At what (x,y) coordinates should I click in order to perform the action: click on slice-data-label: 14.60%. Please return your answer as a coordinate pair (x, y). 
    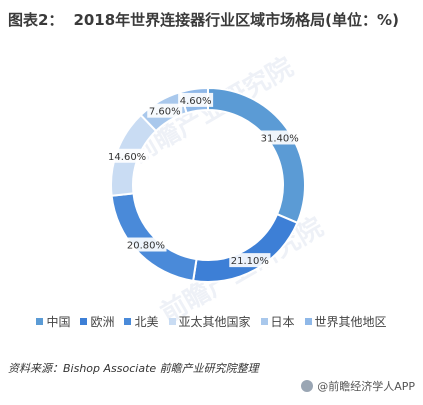
    Looking at the image, I should click on (127, 157).